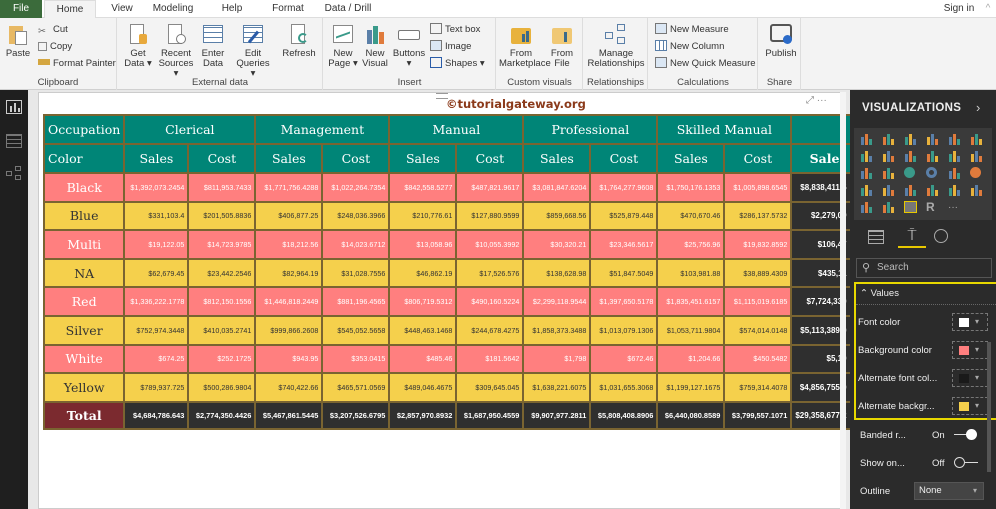 Image resolution: width=996 pixels, height=509 pixels. What do you see at coordinates (616, 45) in the screenshot?
I see `manage-relationships-button: Manage Relationships` at bounding box center [616, 45].